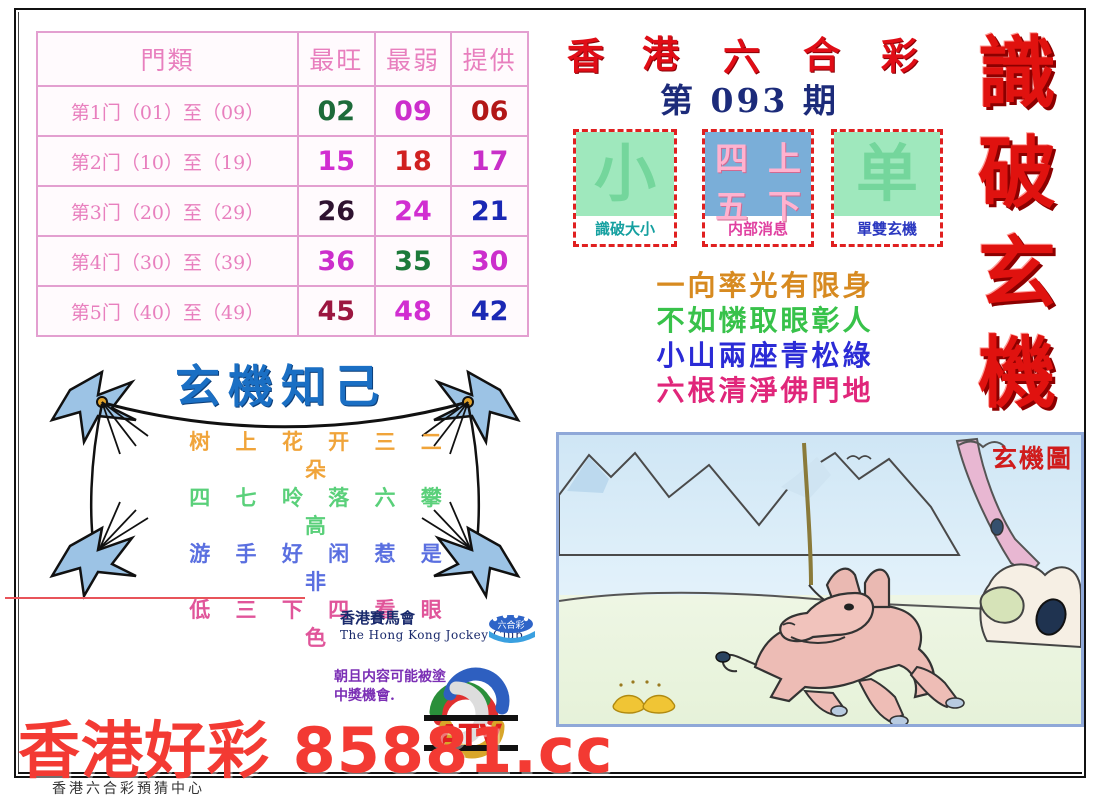  Describe the element at coordinates (282, 59) in the screenshot. I see `table-header-row: 門類 最旺 最弱 提供` at that location.